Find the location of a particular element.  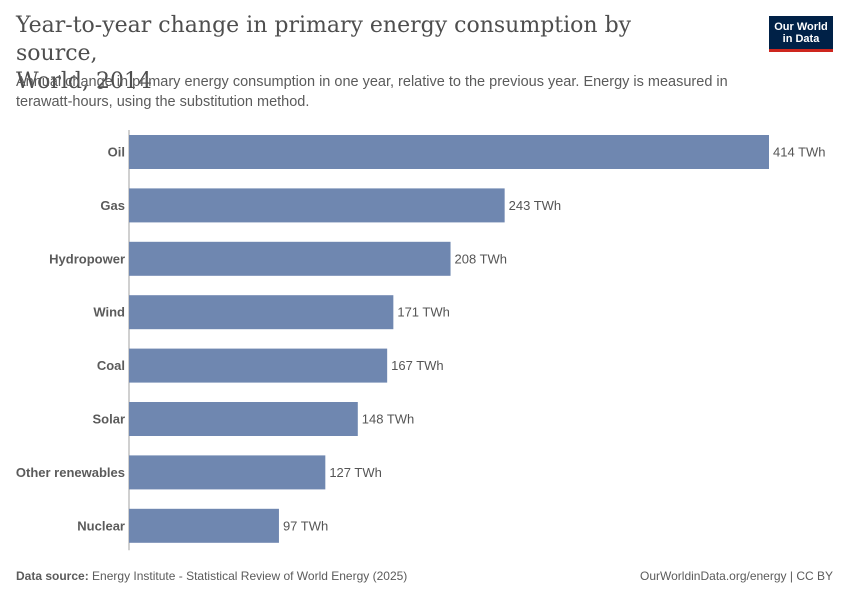

category-label: Solar is located at coordinates (108, 419).